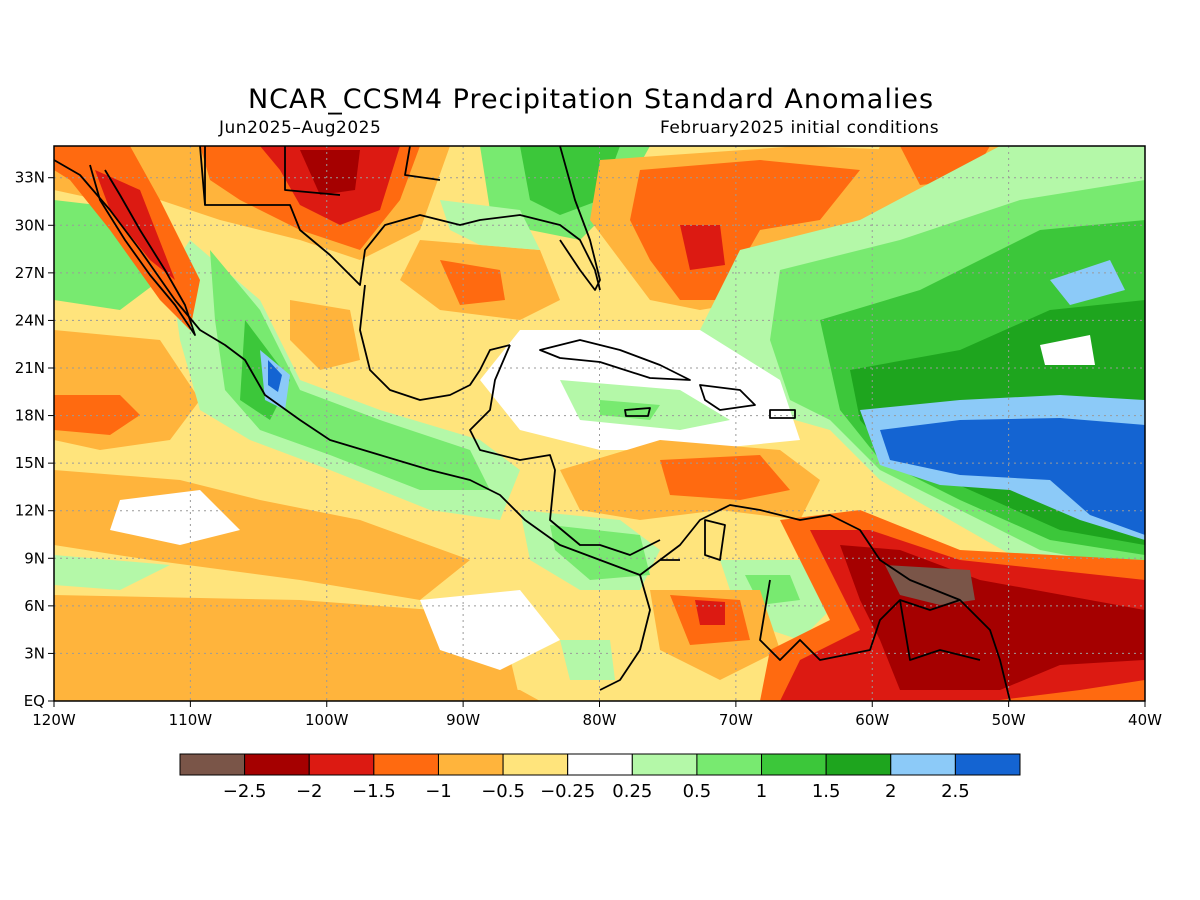 The image size is (1200, 900). I want to click on latitude-tick-label: 21N, so click(30, 368).